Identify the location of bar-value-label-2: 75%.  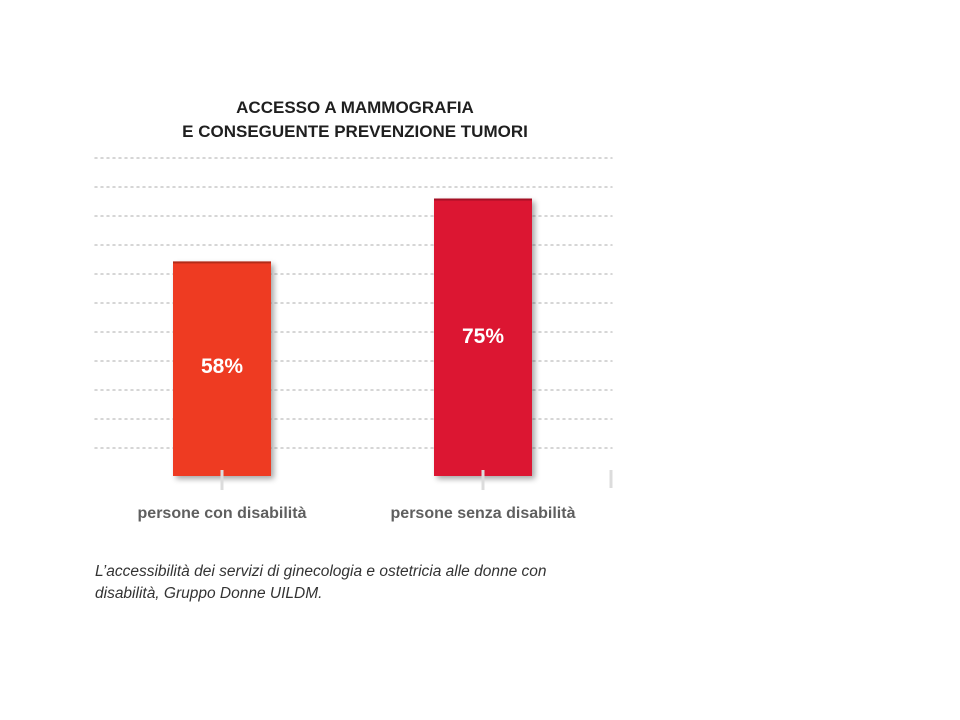
(483, 336).